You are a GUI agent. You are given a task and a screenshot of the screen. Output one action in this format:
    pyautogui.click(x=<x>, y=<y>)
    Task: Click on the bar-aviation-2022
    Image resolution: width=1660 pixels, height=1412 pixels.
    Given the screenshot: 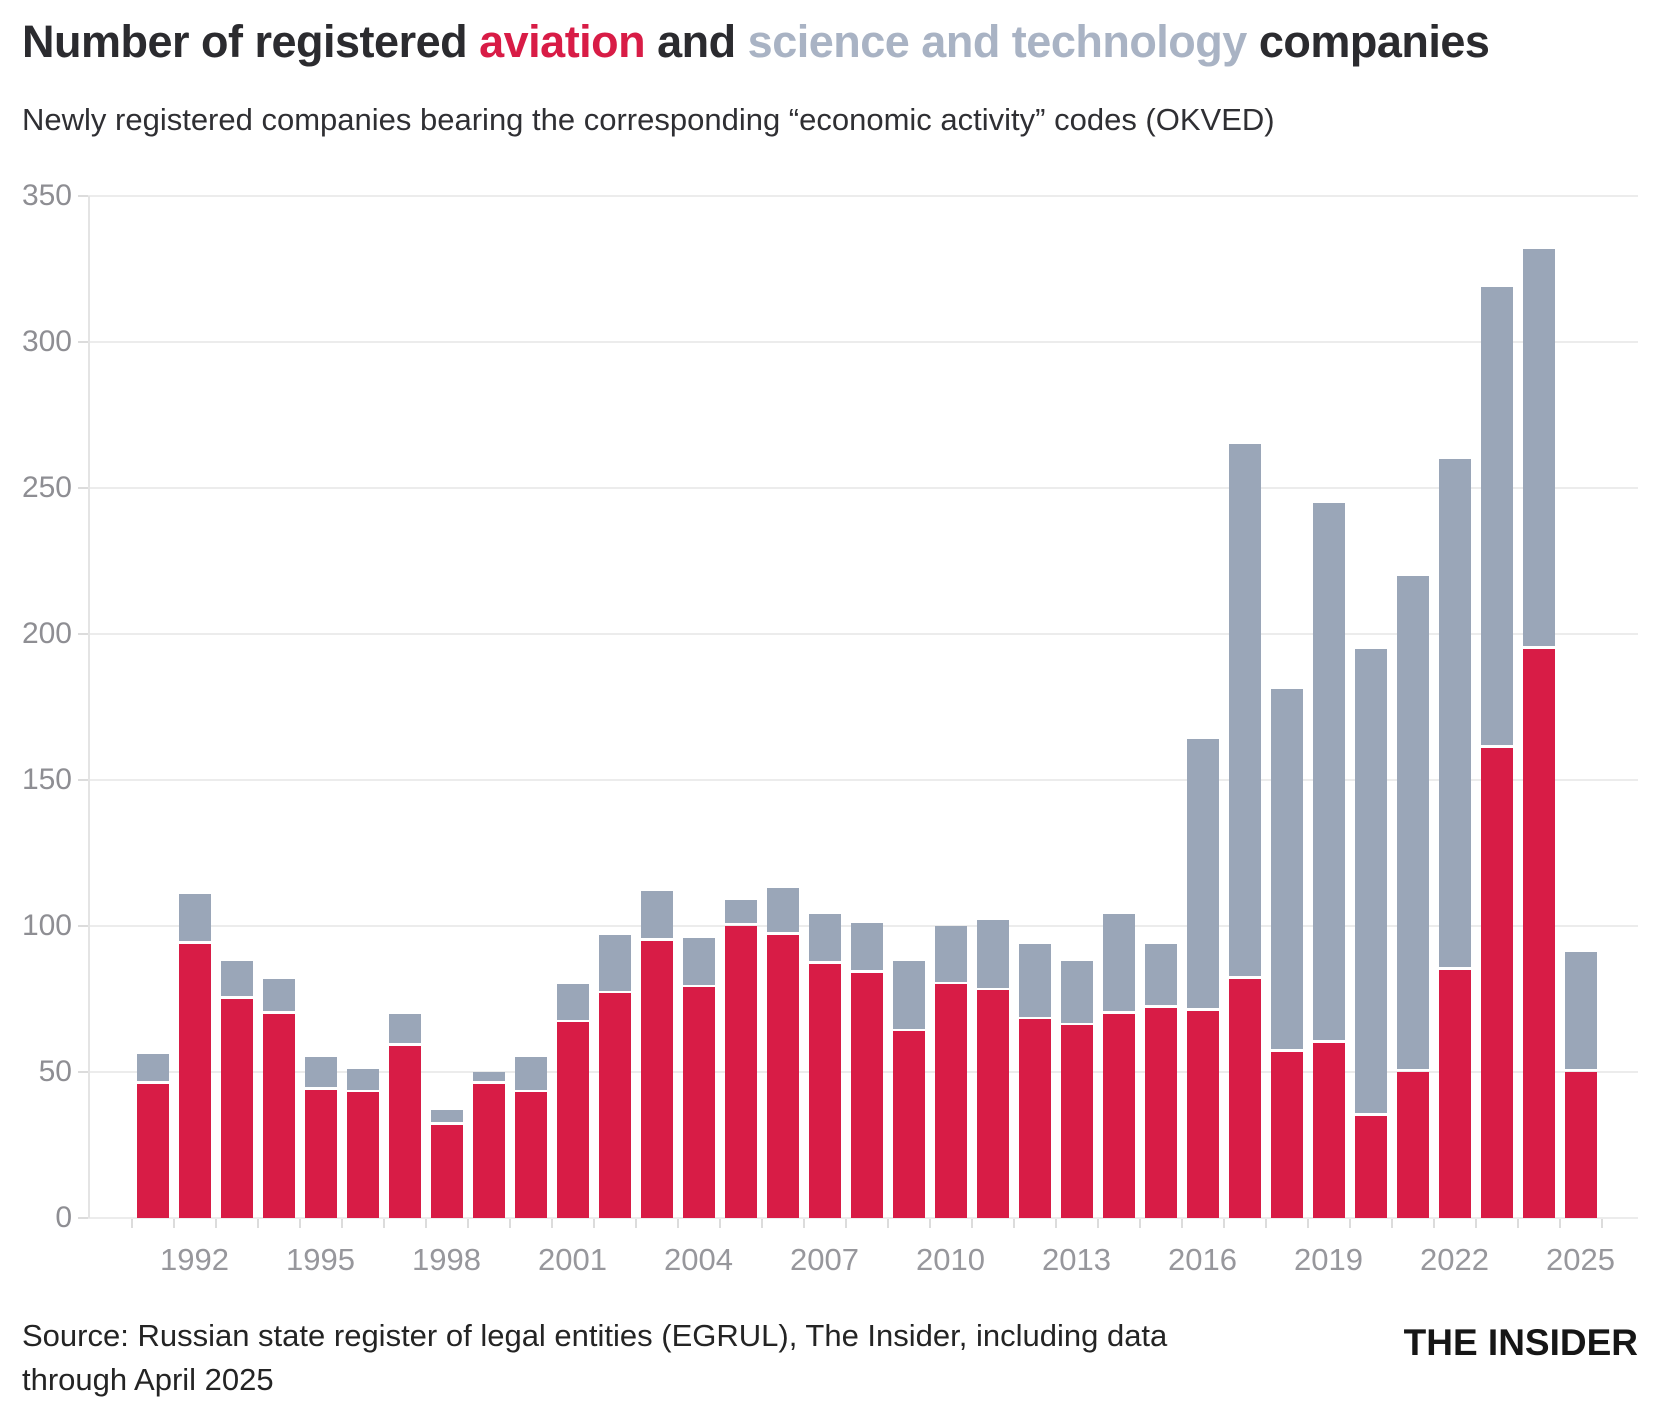 What is the action you would take?
    pyautogui.click(x=1454, y=1093)
    